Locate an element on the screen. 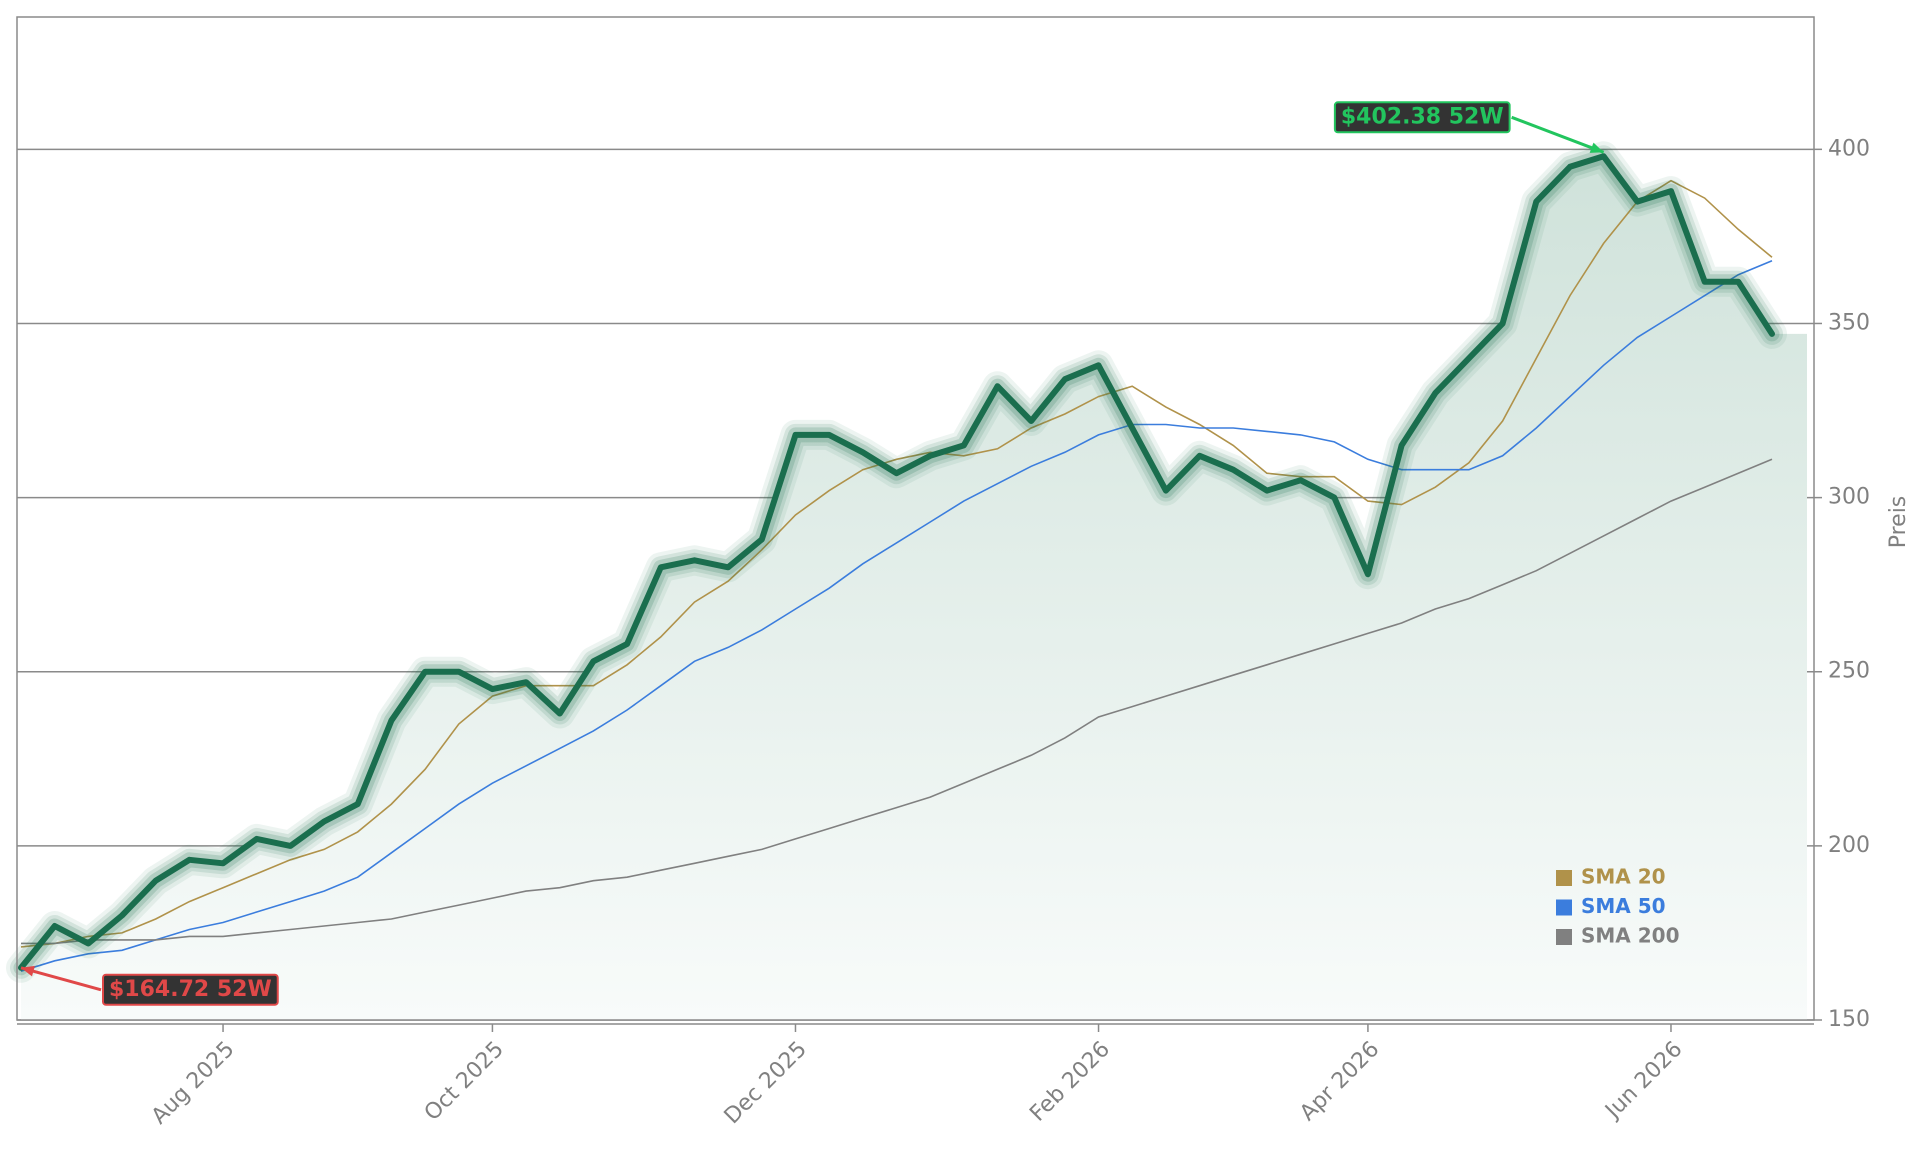  y-axis-label: Preis is located at coordinates (1898, 522).